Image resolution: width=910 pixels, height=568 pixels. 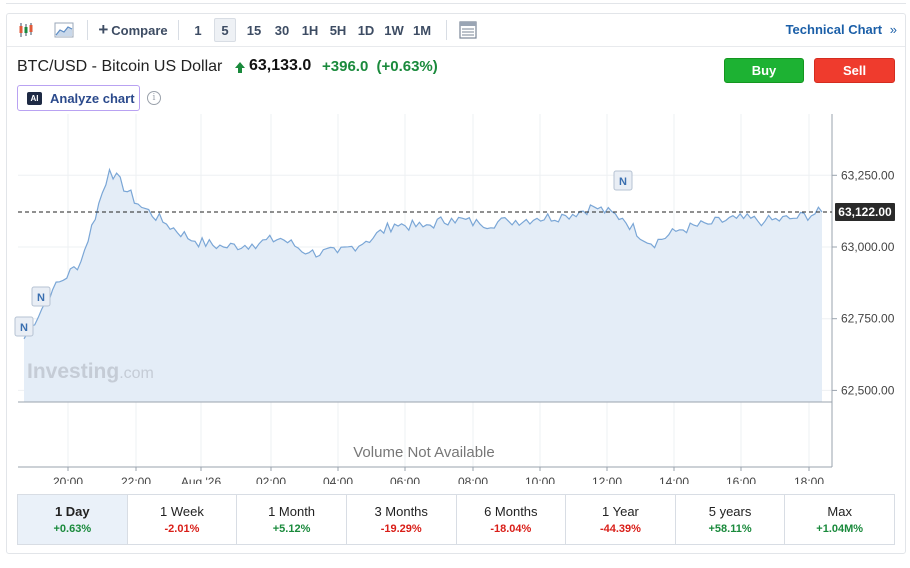 What do you see at coordinates (407, 66) in the screenshot?
I see `change-percent: (+0.63%)` at bounding box center [407, 66].